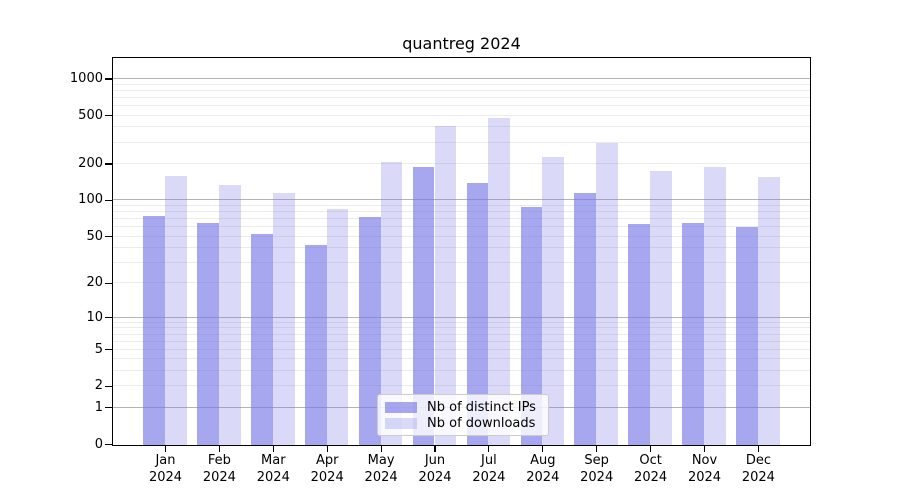  What do you see at coordinates (489, 469) in the screenshot?
I see `x-tick-label: Jul 2024` at bounding box center [489, 469].